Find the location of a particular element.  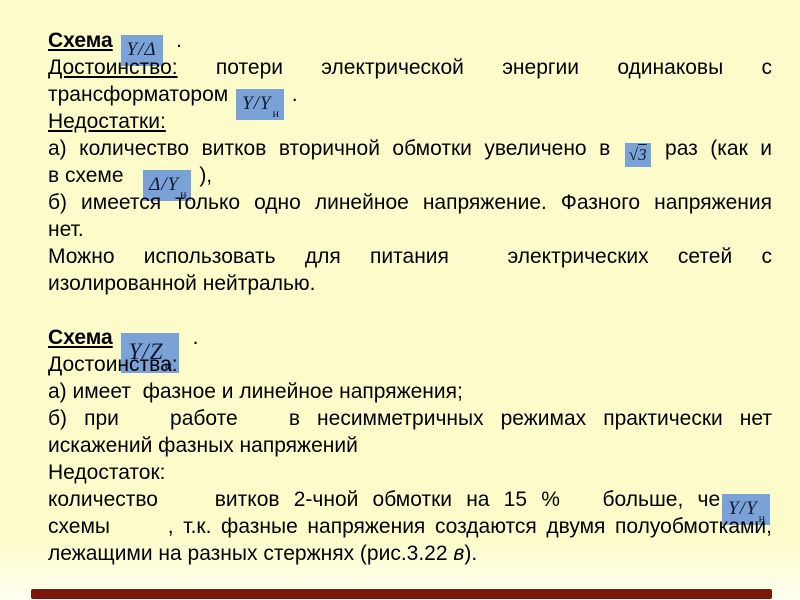

text-line: Схема Y/Zн . is located at coordinates (410, 348).